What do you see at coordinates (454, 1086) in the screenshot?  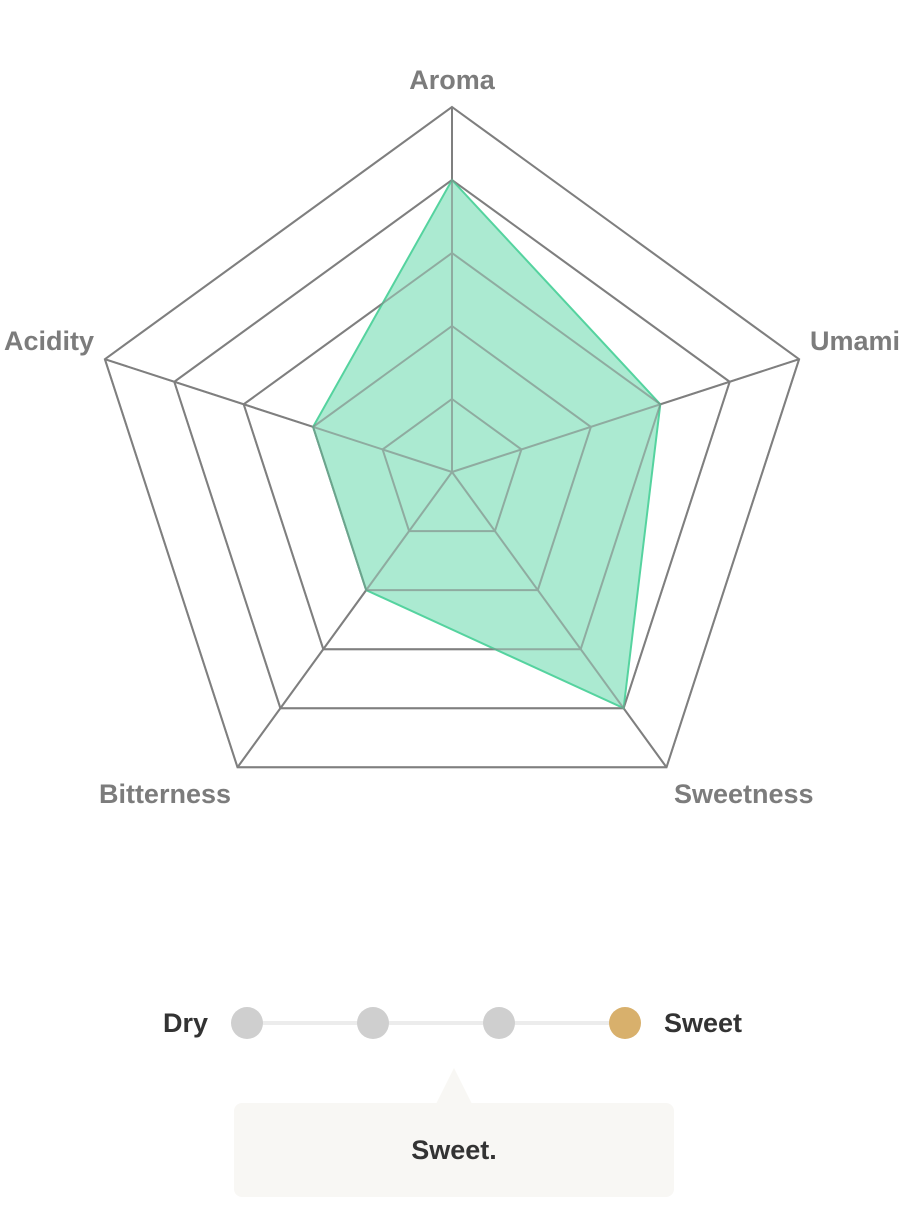 I see `callout-pointer` at bounding box center [454, 1086].